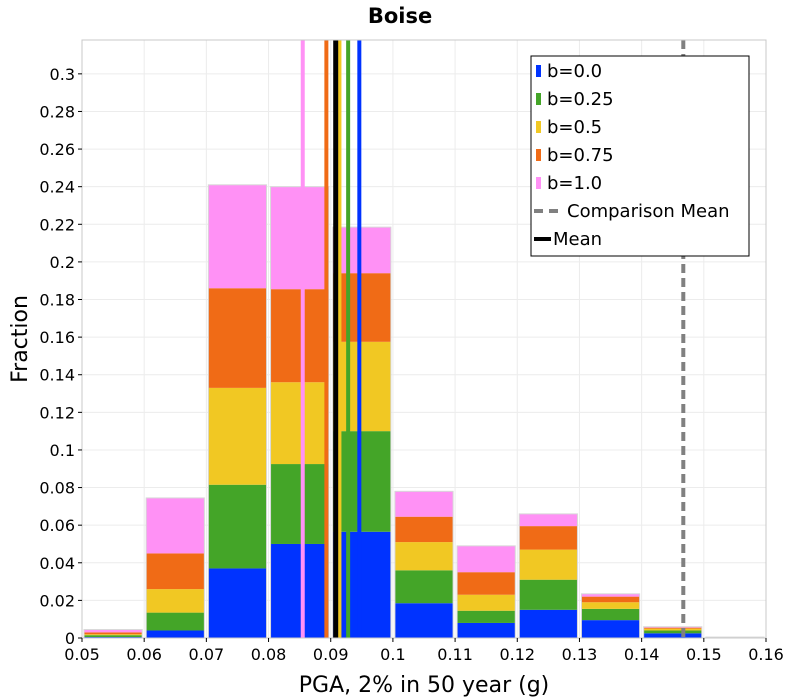 The width and height of the screenshot is (800, 700). I want to click on y-tick-label: 0.06, so click(57, 525).